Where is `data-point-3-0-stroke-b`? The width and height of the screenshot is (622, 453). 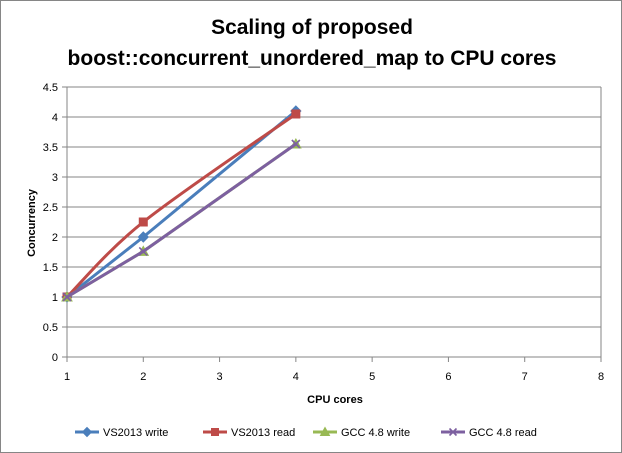
data-point-3-0-stroke-b is located at coordinates (67, 297).